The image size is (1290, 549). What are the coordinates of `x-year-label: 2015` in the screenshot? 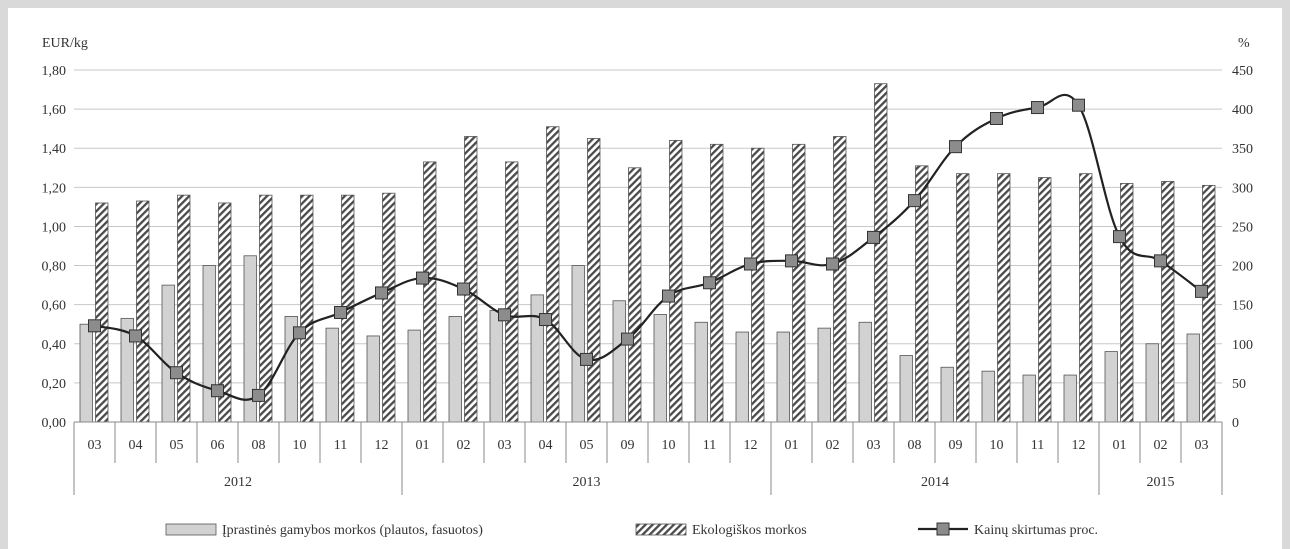 It's located at (1161, 482).